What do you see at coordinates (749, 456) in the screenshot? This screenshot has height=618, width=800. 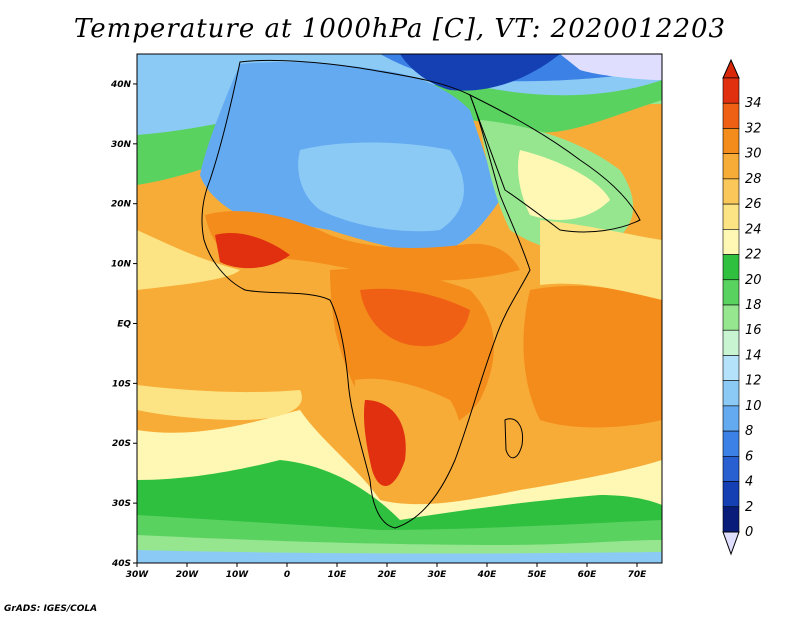 I see `colorbar-label: 6` at bounding box center [749, 456].